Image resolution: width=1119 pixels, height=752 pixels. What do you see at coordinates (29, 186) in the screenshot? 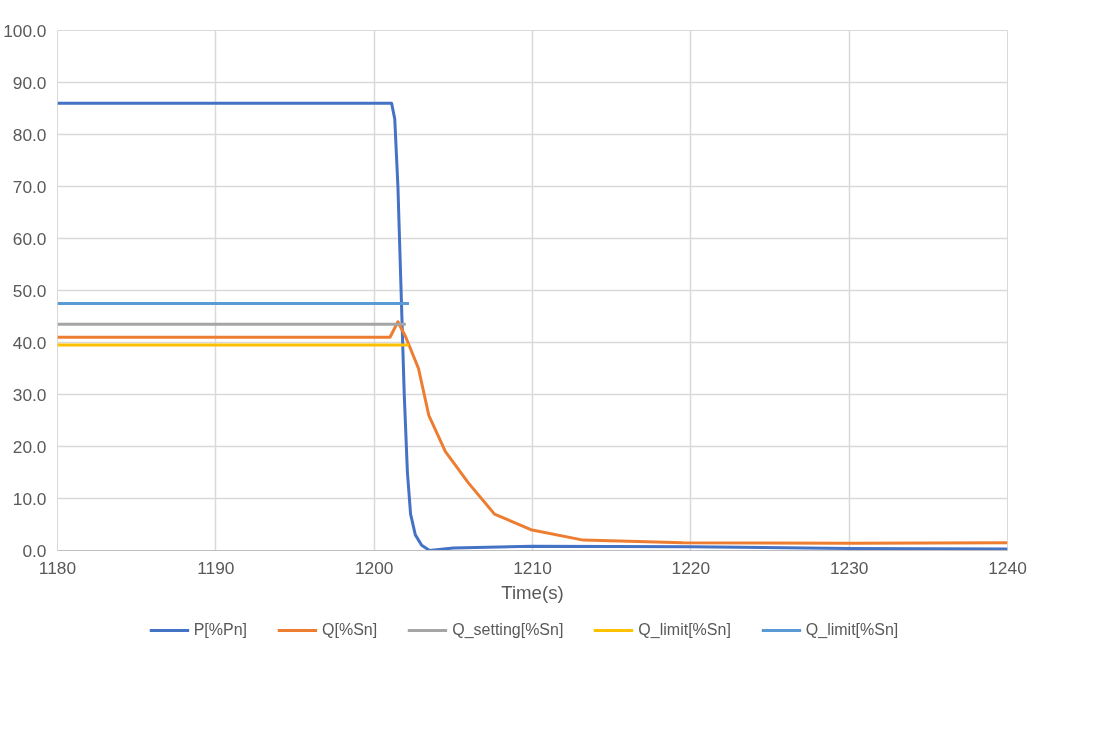
I see `y-tick-label: 70.0` at bounding box center [29, 186].